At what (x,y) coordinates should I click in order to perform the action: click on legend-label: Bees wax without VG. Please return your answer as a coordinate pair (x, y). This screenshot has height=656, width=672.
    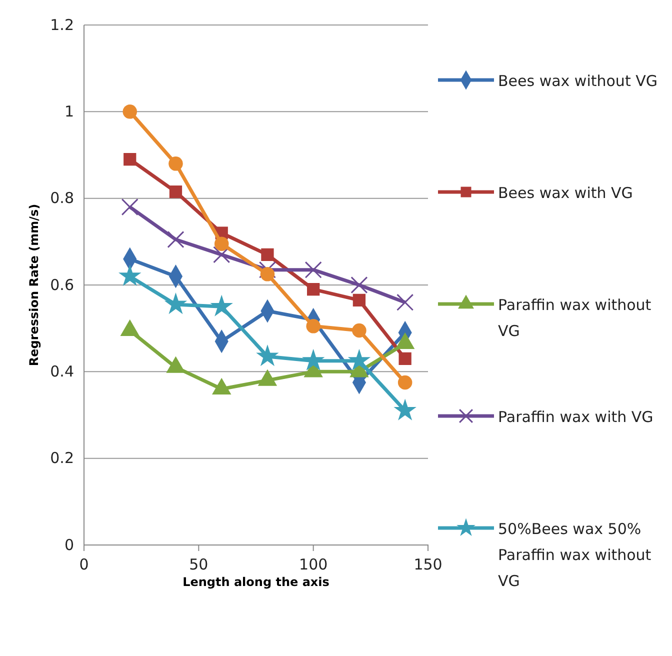
    Looking at the image, I should click on (578, 81).